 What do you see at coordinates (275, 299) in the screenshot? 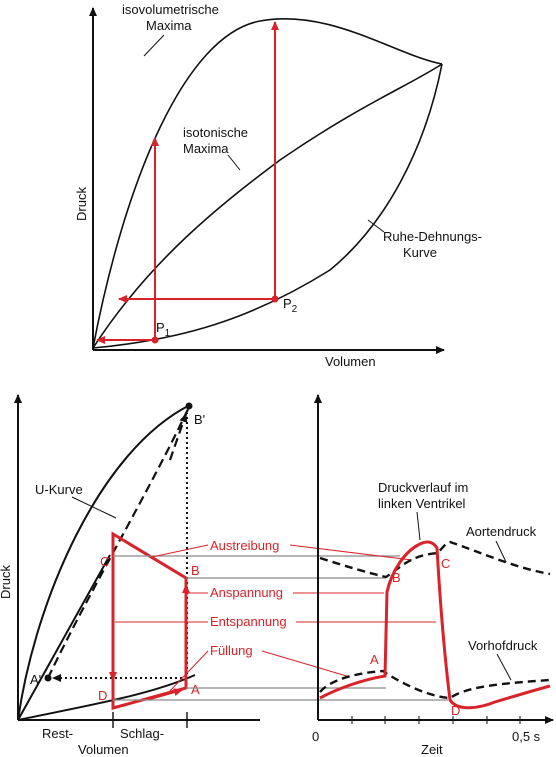
I see `p2-point` at bounding box center [275, 299].